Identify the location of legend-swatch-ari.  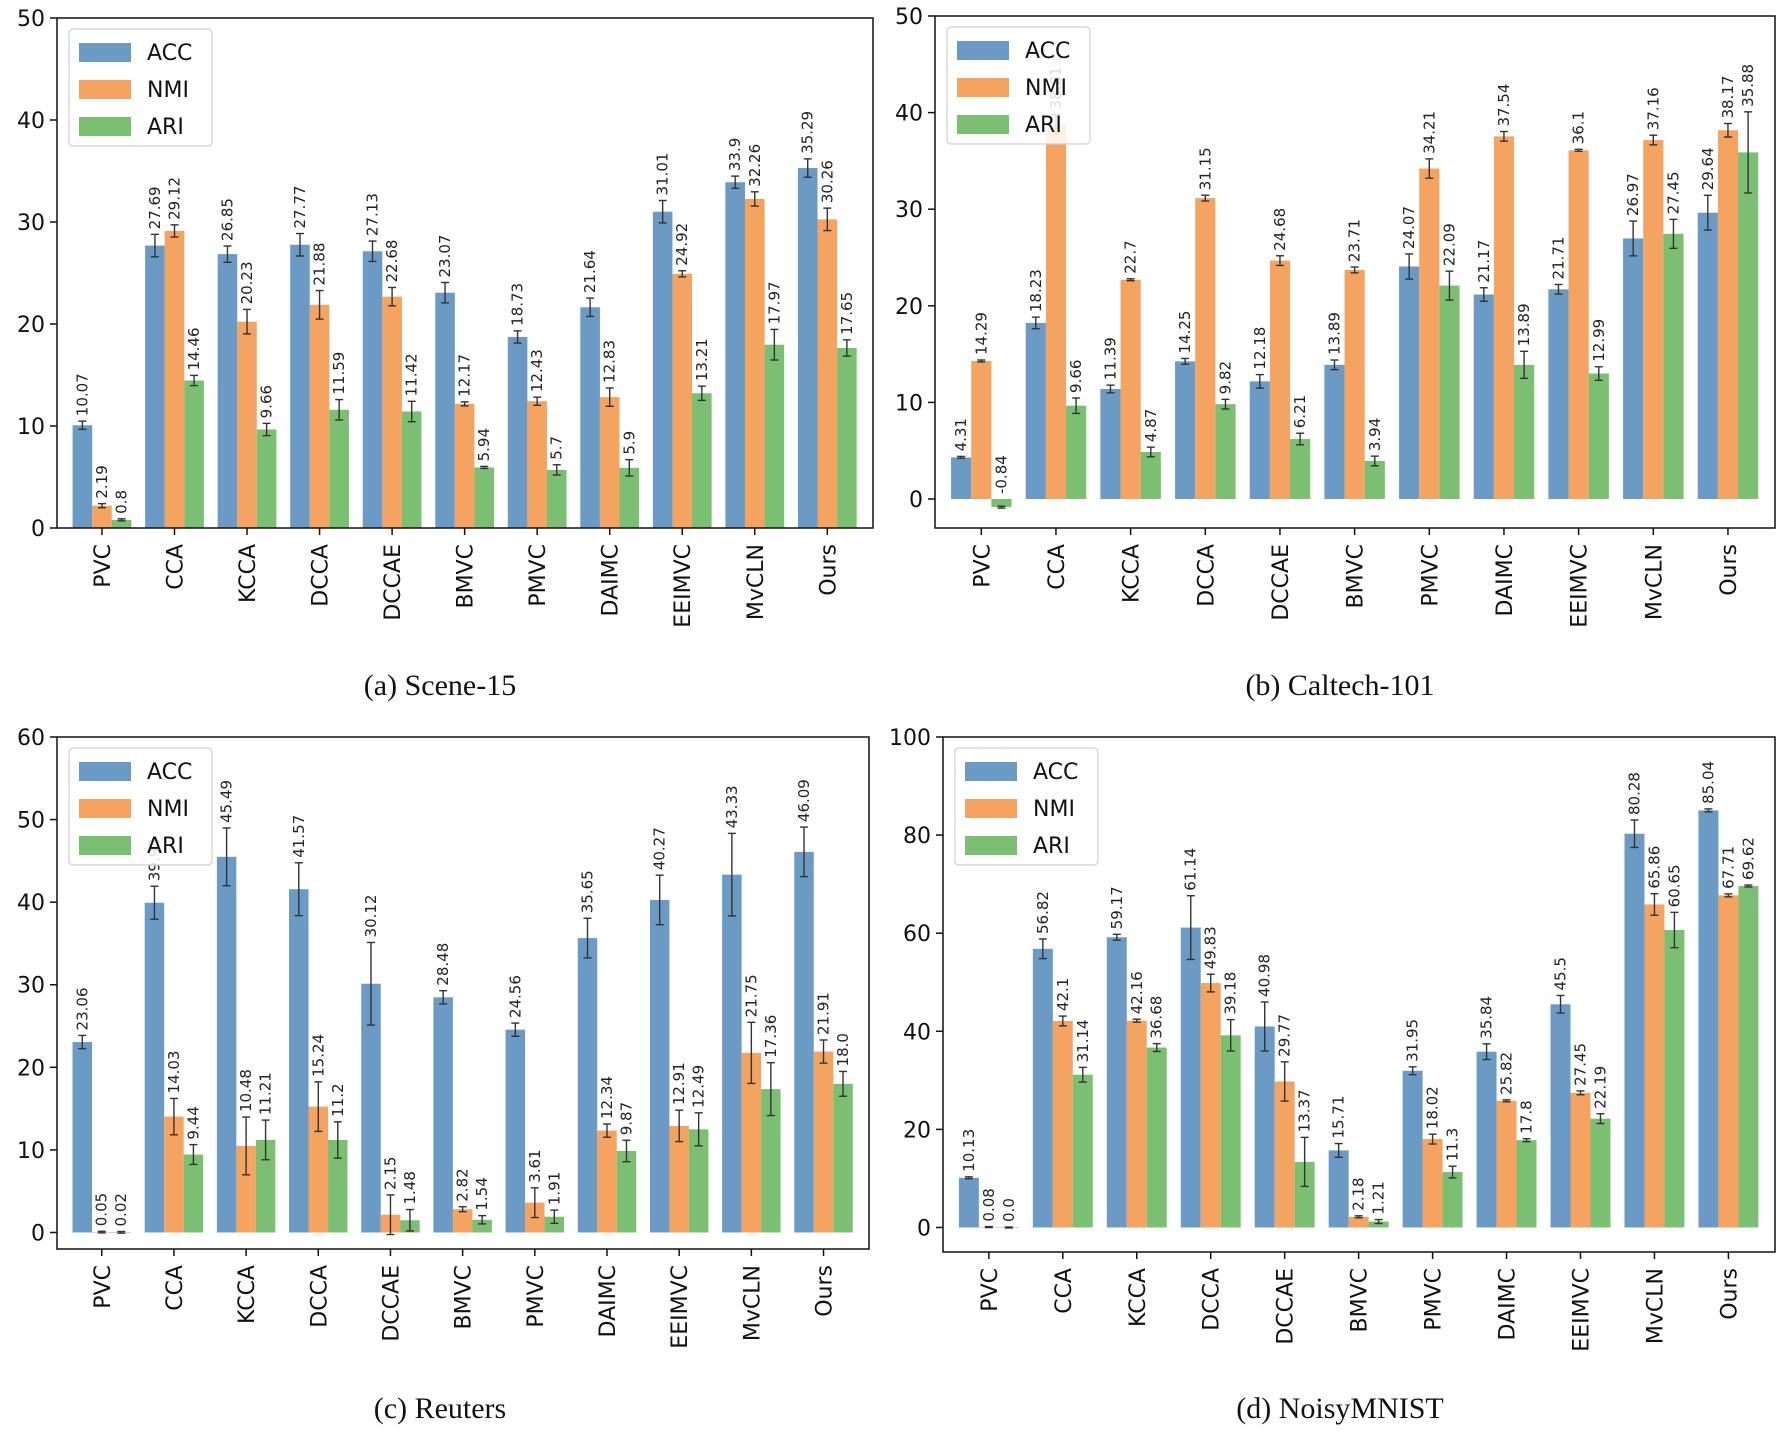
(991, 845).